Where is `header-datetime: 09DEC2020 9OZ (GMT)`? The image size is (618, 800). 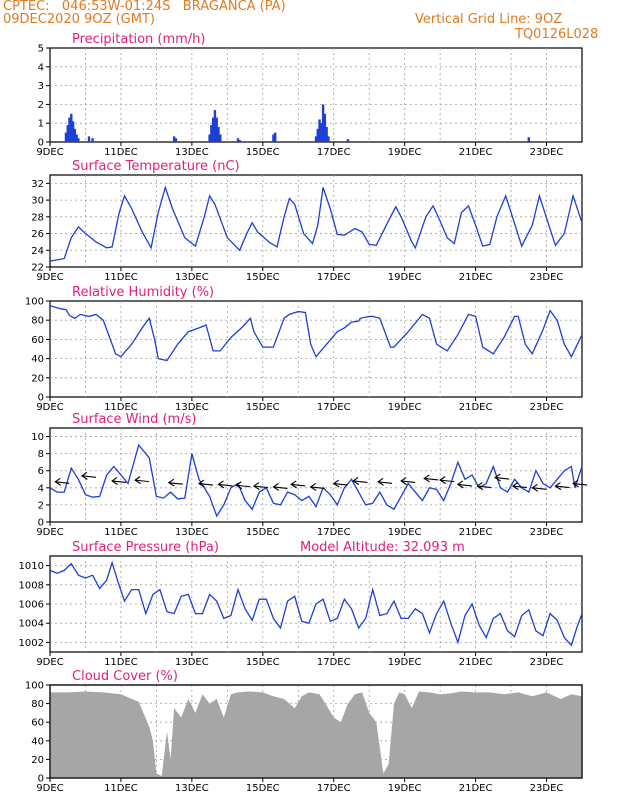 header-datetime: 09DEC2020 9OZ (GMT) is located at coordinates (79, 19).